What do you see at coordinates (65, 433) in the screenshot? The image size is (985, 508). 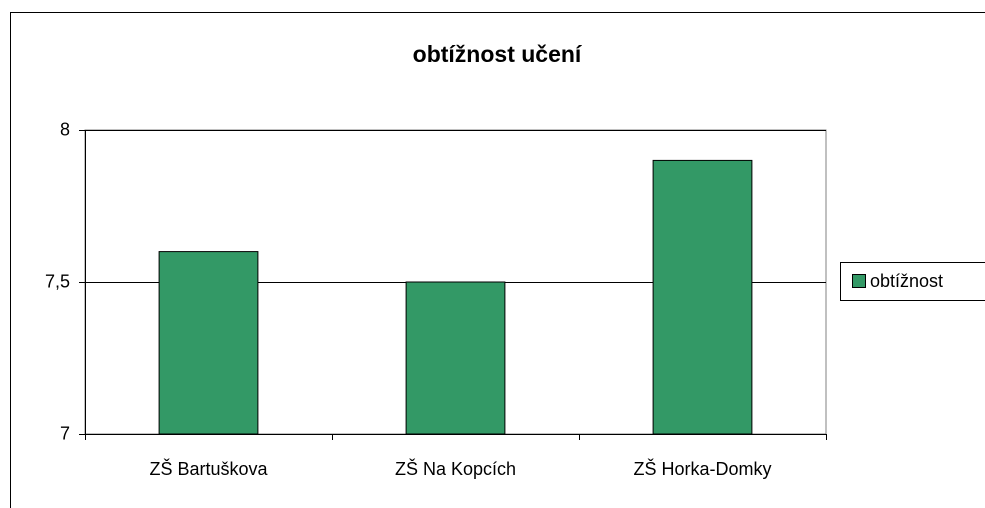 I see `y-tick-label: 7` at bounding box center [65, 433].